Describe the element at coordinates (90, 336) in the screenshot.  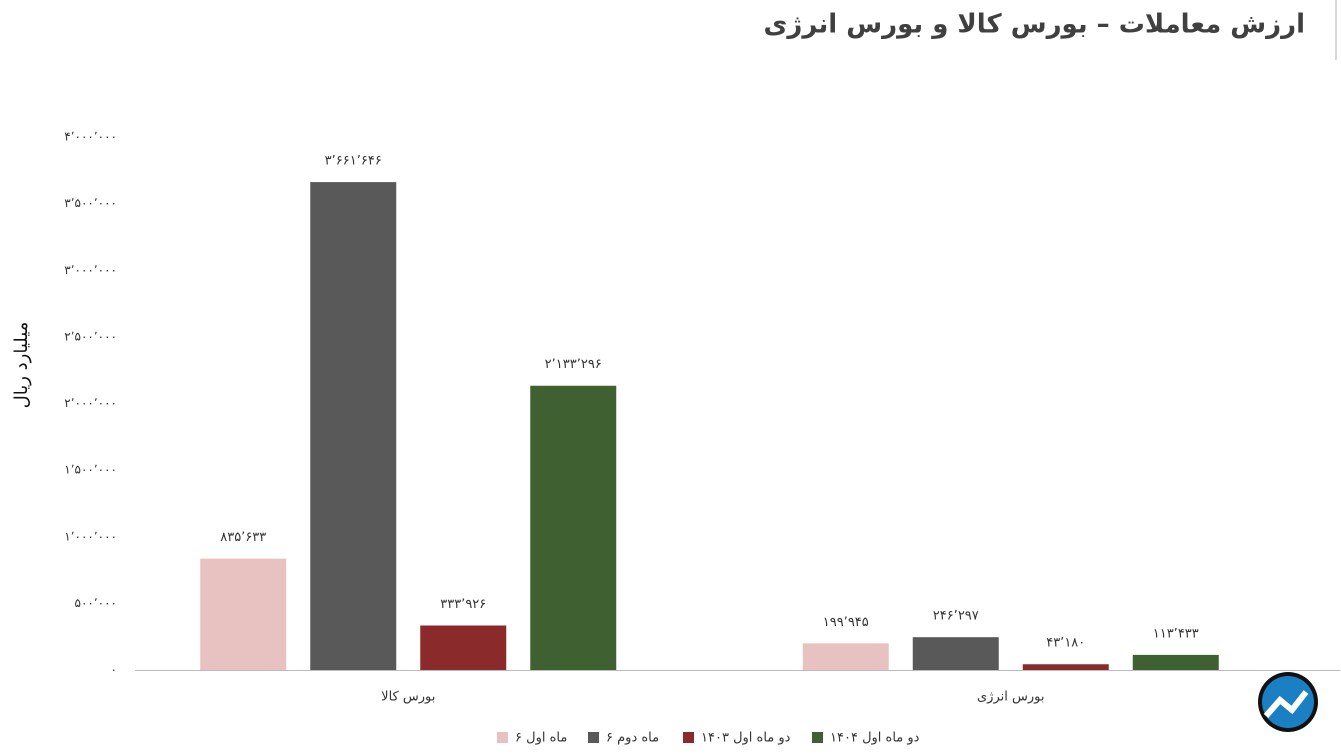
I see `y-tick-label: ۲٬۵۰۰٬۰۰۰` at that location.